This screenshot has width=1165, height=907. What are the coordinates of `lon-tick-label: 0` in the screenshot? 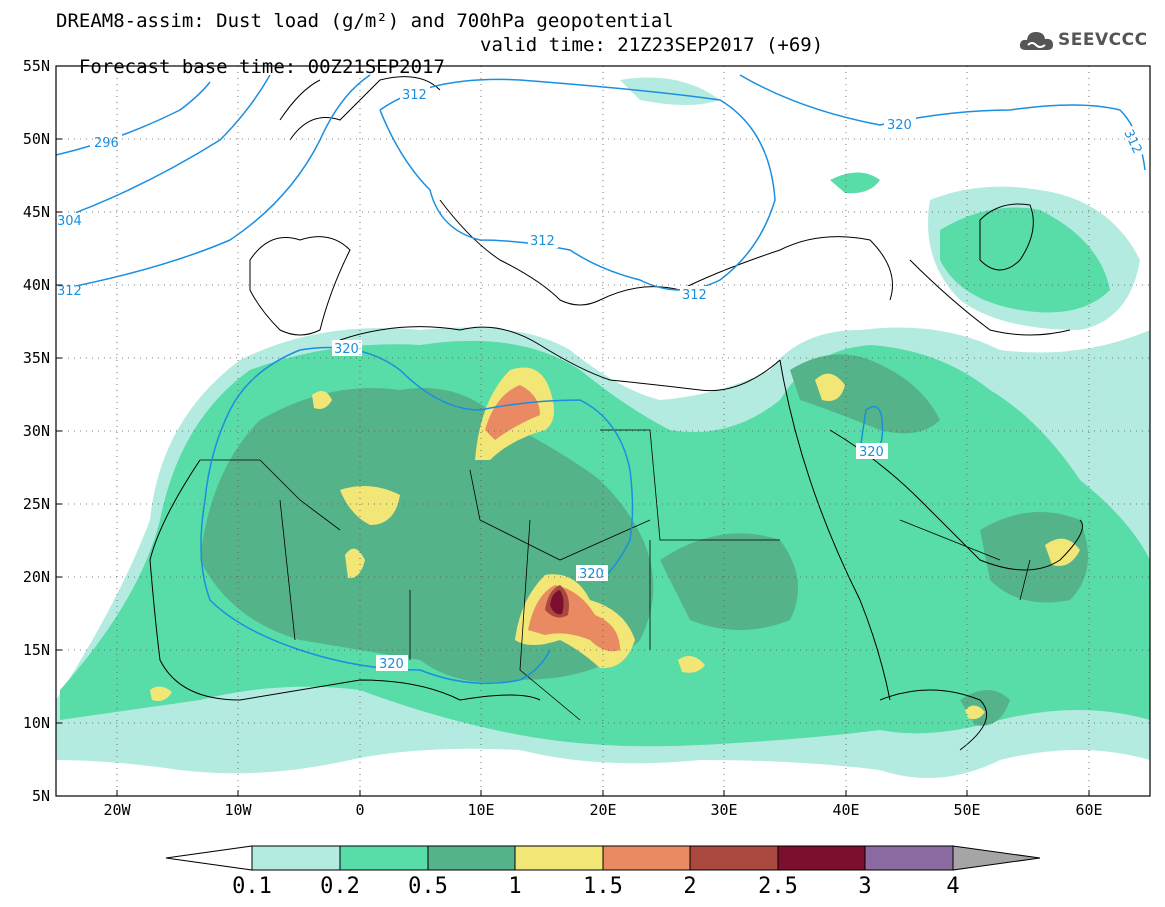 It's located at (359, 810).